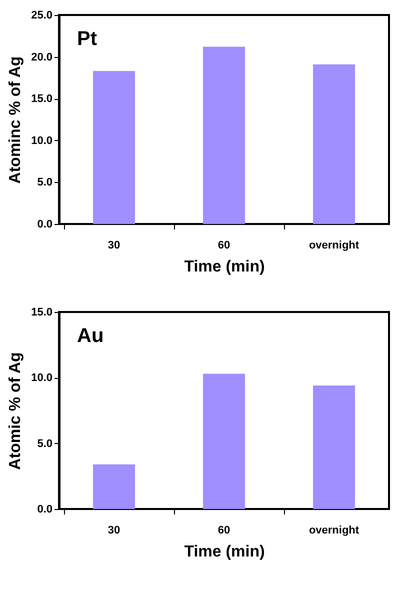 Image resolution: width=413 pixels, height=611 pixels. What do you see at coordinates (87, 39) in the screenshot?
I see `annotation: Pt` at bounding box center [87, 39].